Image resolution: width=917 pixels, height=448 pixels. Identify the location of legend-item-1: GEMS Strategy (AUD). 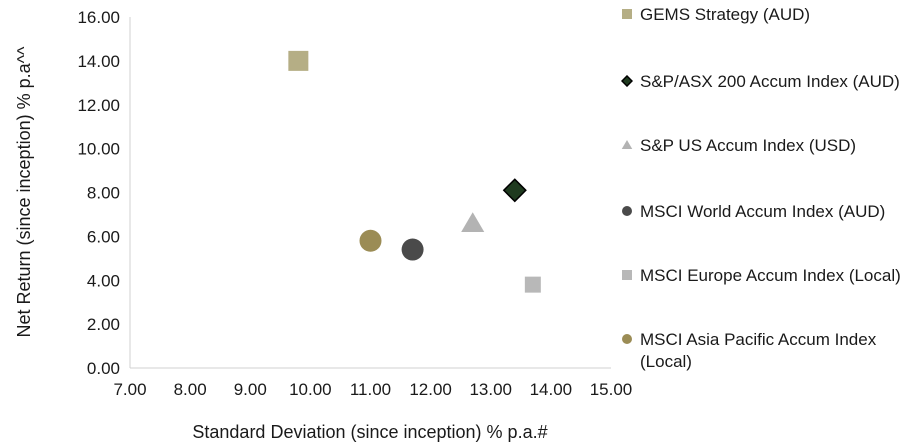
(764, 15).